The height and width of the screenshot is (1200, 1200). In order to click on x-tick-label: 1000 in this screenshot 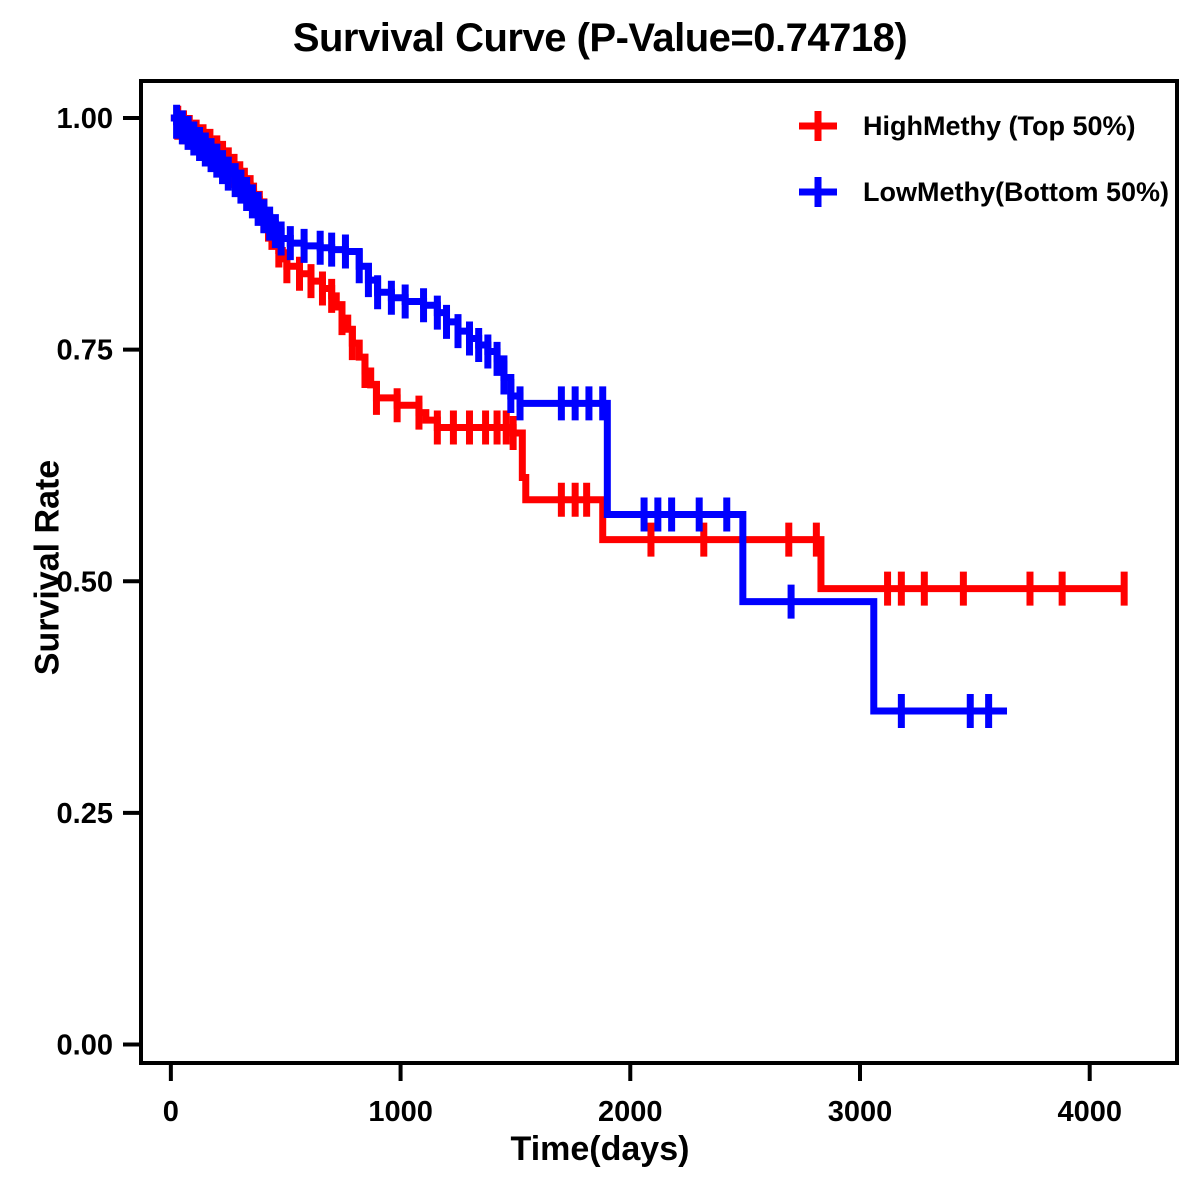, I will do `click(400, 1112)`.